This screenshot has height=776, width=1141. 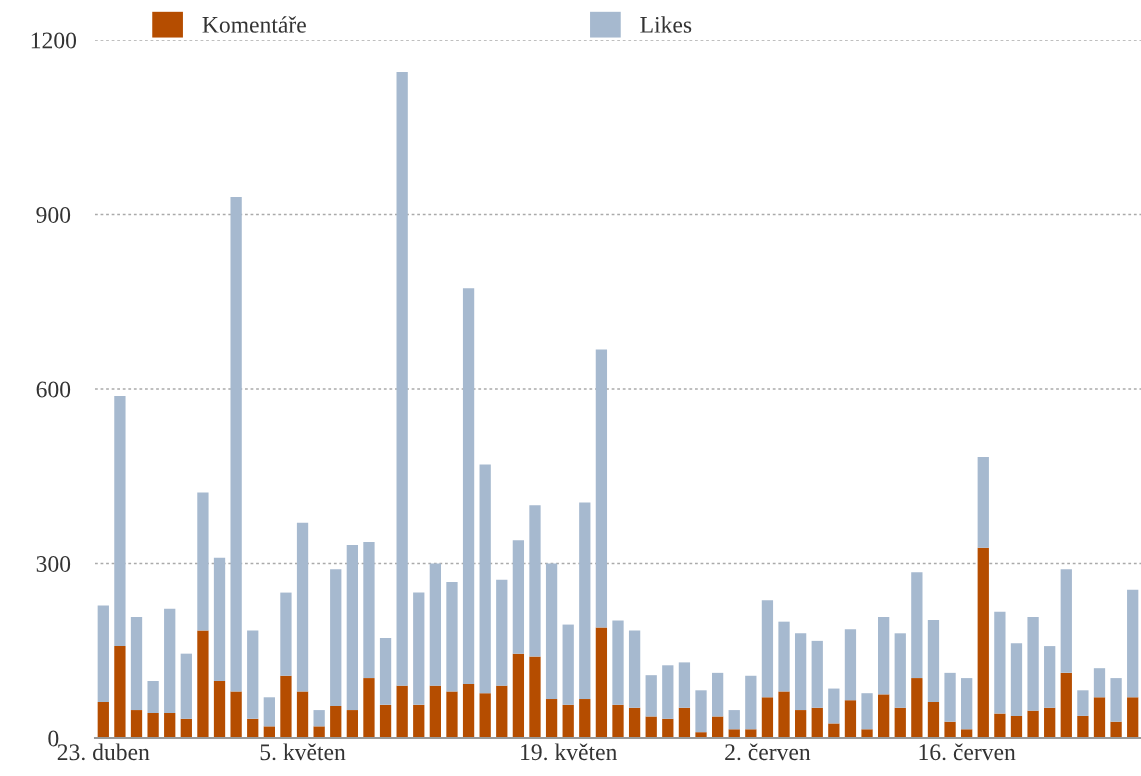 I want to click on y-tick-label: 1200, so click(x=54, y=40).